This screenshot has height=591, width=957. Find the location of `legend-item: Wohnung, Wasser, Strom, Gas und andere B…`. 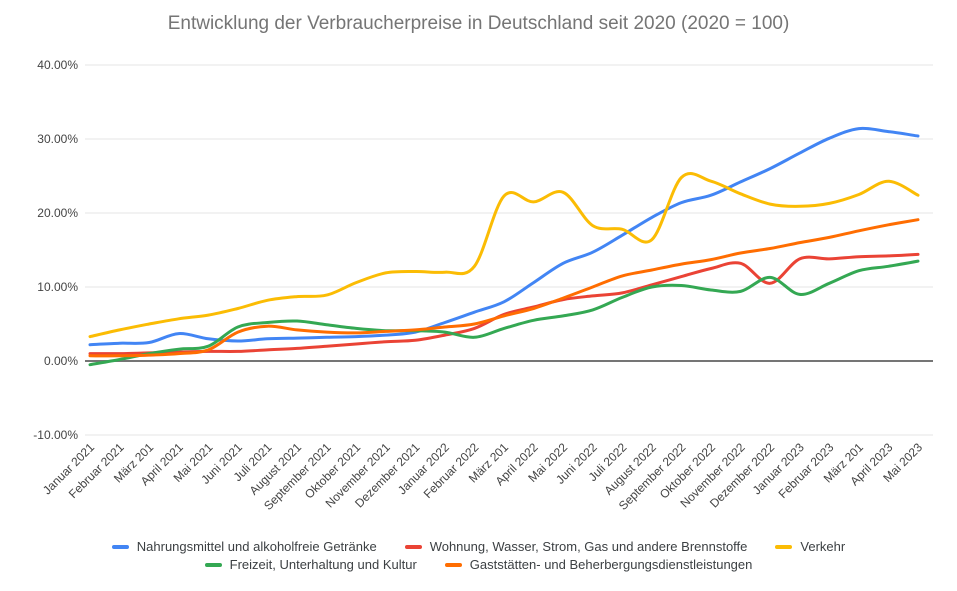

legend-item: Wohnung, Wasser, Strom, Gas und andere B… is located at coordinates (576, 546).